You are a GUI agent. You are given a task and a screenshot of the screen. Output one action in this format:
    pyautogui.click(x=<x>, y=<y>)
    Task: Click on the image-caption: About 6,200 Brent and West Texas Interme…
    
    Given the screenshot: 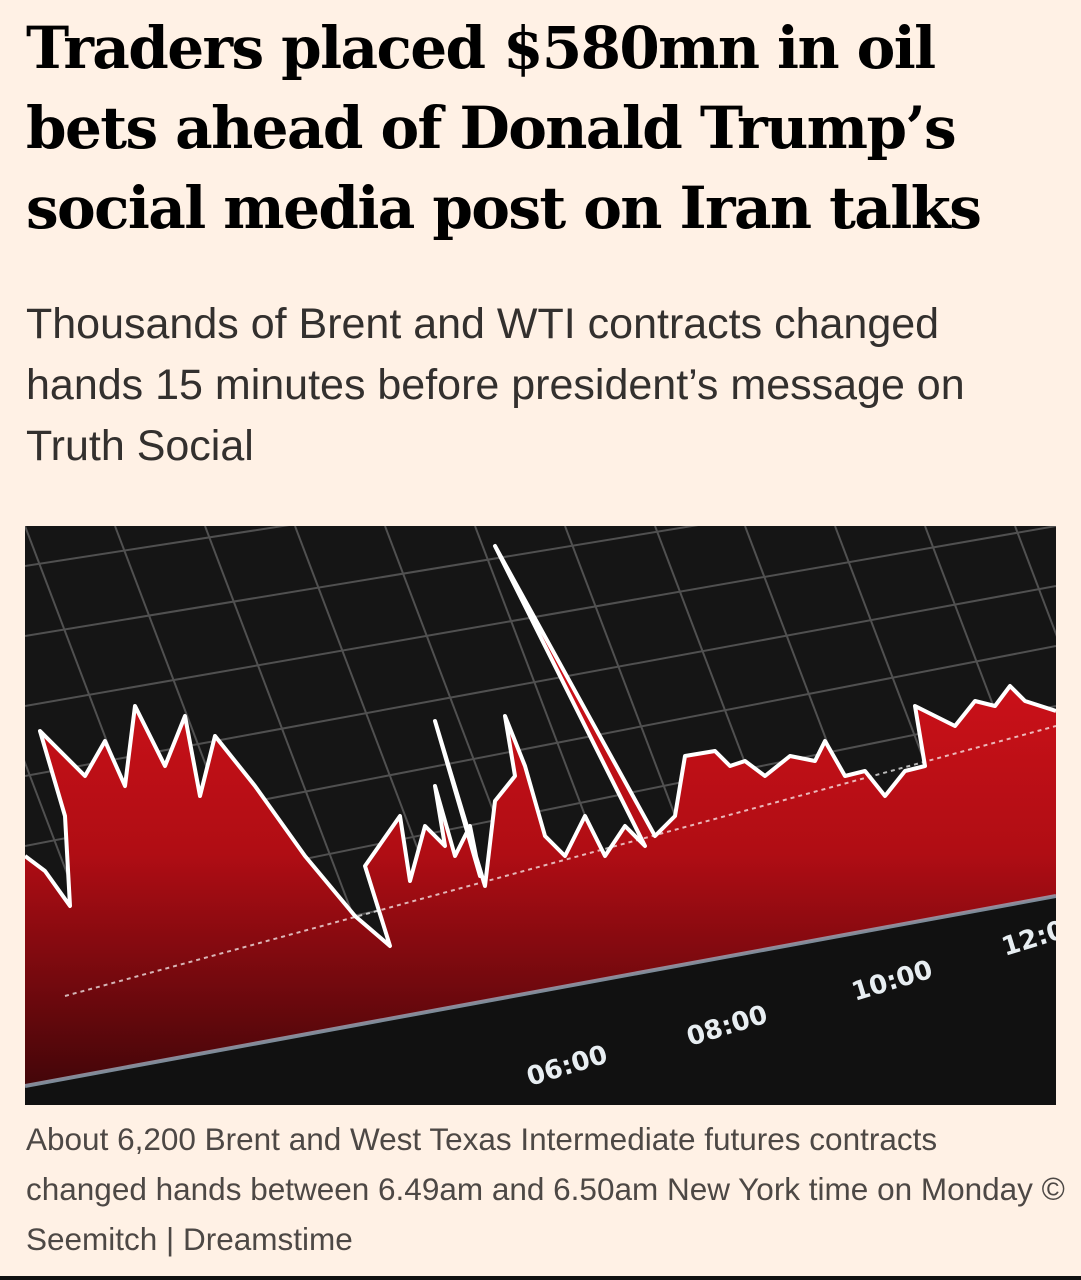 What is the action you would take?
    pyautogui.click(x=545, y=1189)
    